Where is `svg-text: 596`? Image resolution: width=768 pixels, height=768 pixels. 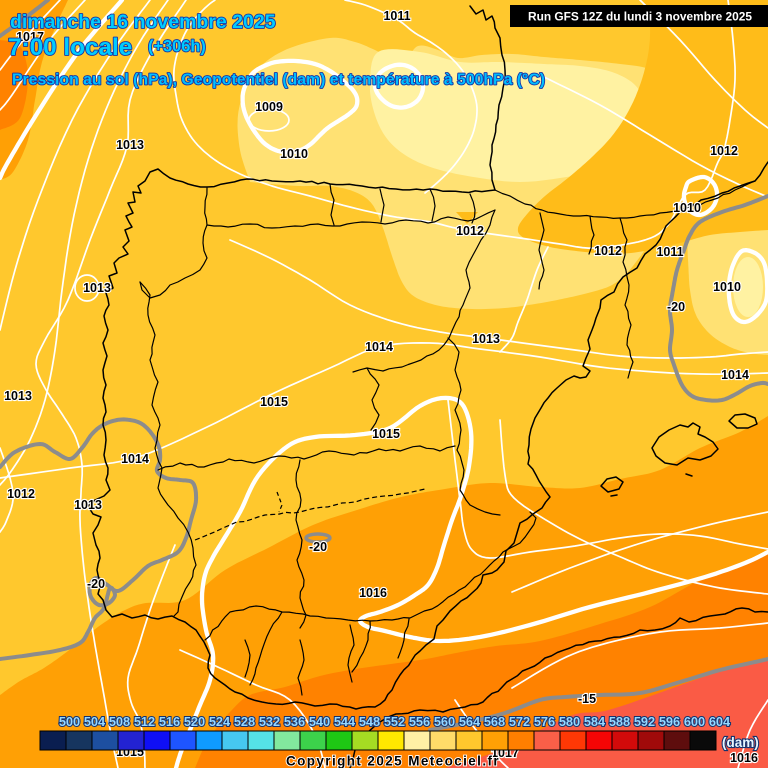 svg-text: 596 is located at coordinates (669, 721).